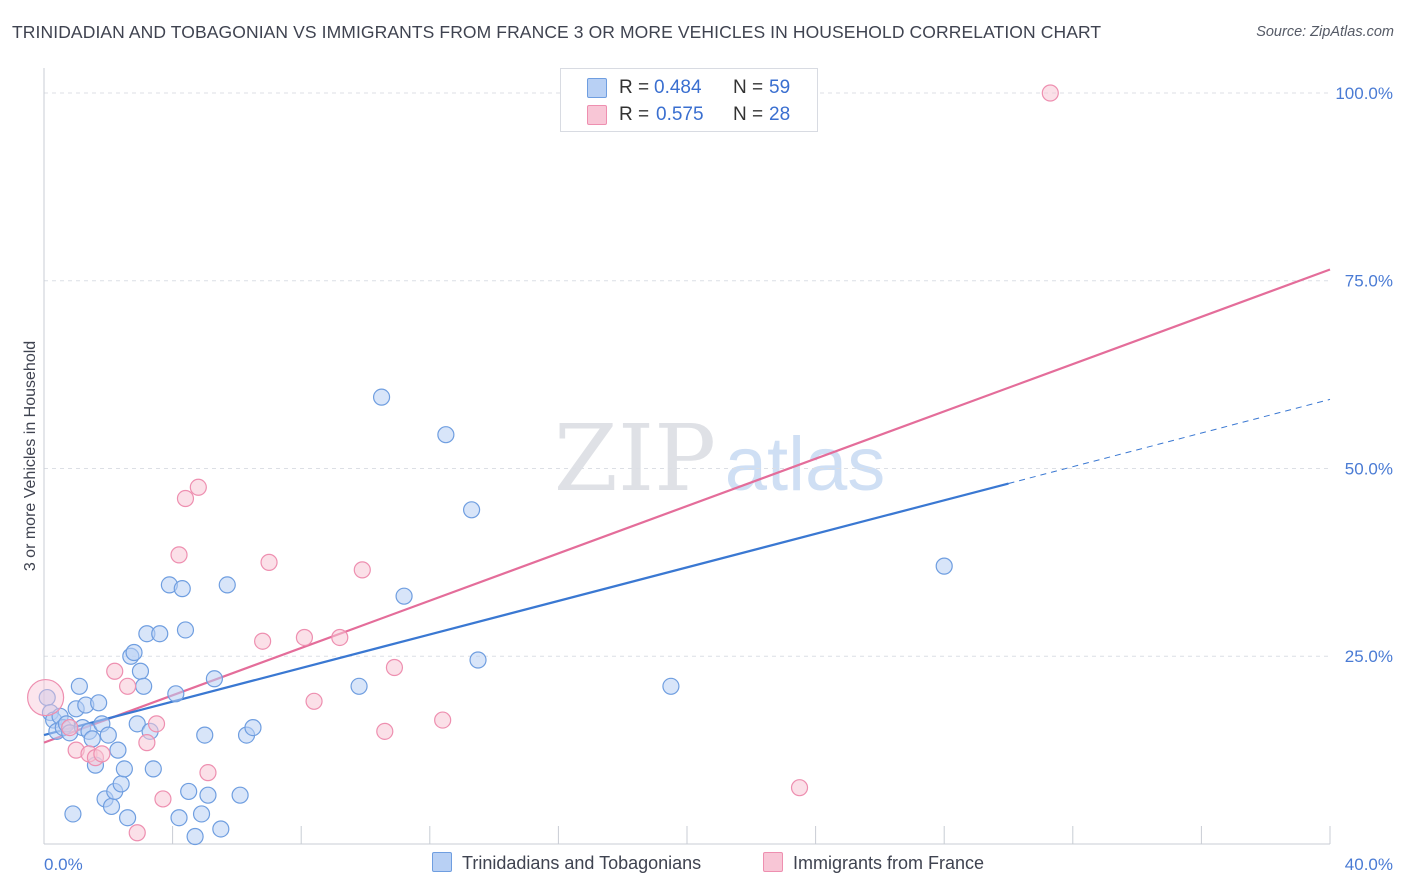 The image size is (1406, 892). Describe the element at coordinates (689, 100) in the screenshot. I see `legend: R = 0.484 N = 59 R = 0.575 N = 28` at that location.